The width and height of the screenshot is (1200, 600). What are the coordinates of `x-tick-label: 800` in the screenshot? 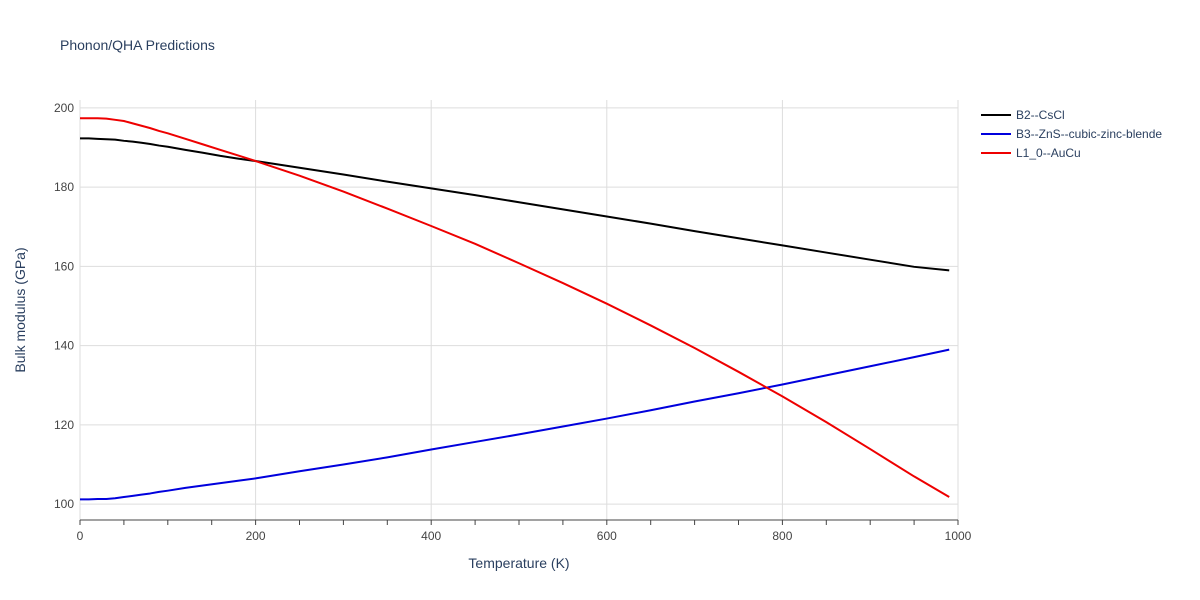 It's located at (782, 536).